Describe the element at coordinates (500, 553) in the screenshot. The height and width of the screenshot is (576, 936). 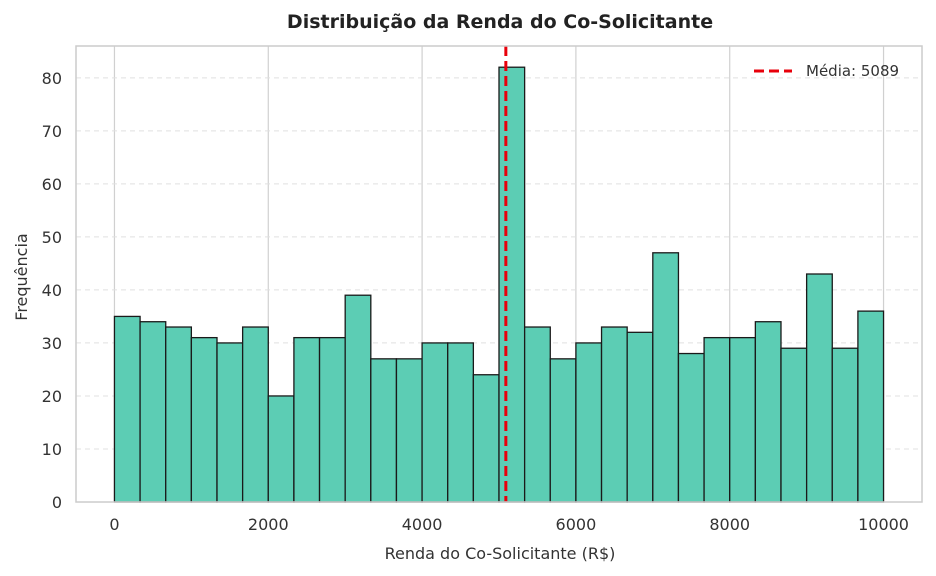
I see `x-axis-label: Renda do Co-Solicitante (R$)` at that location.